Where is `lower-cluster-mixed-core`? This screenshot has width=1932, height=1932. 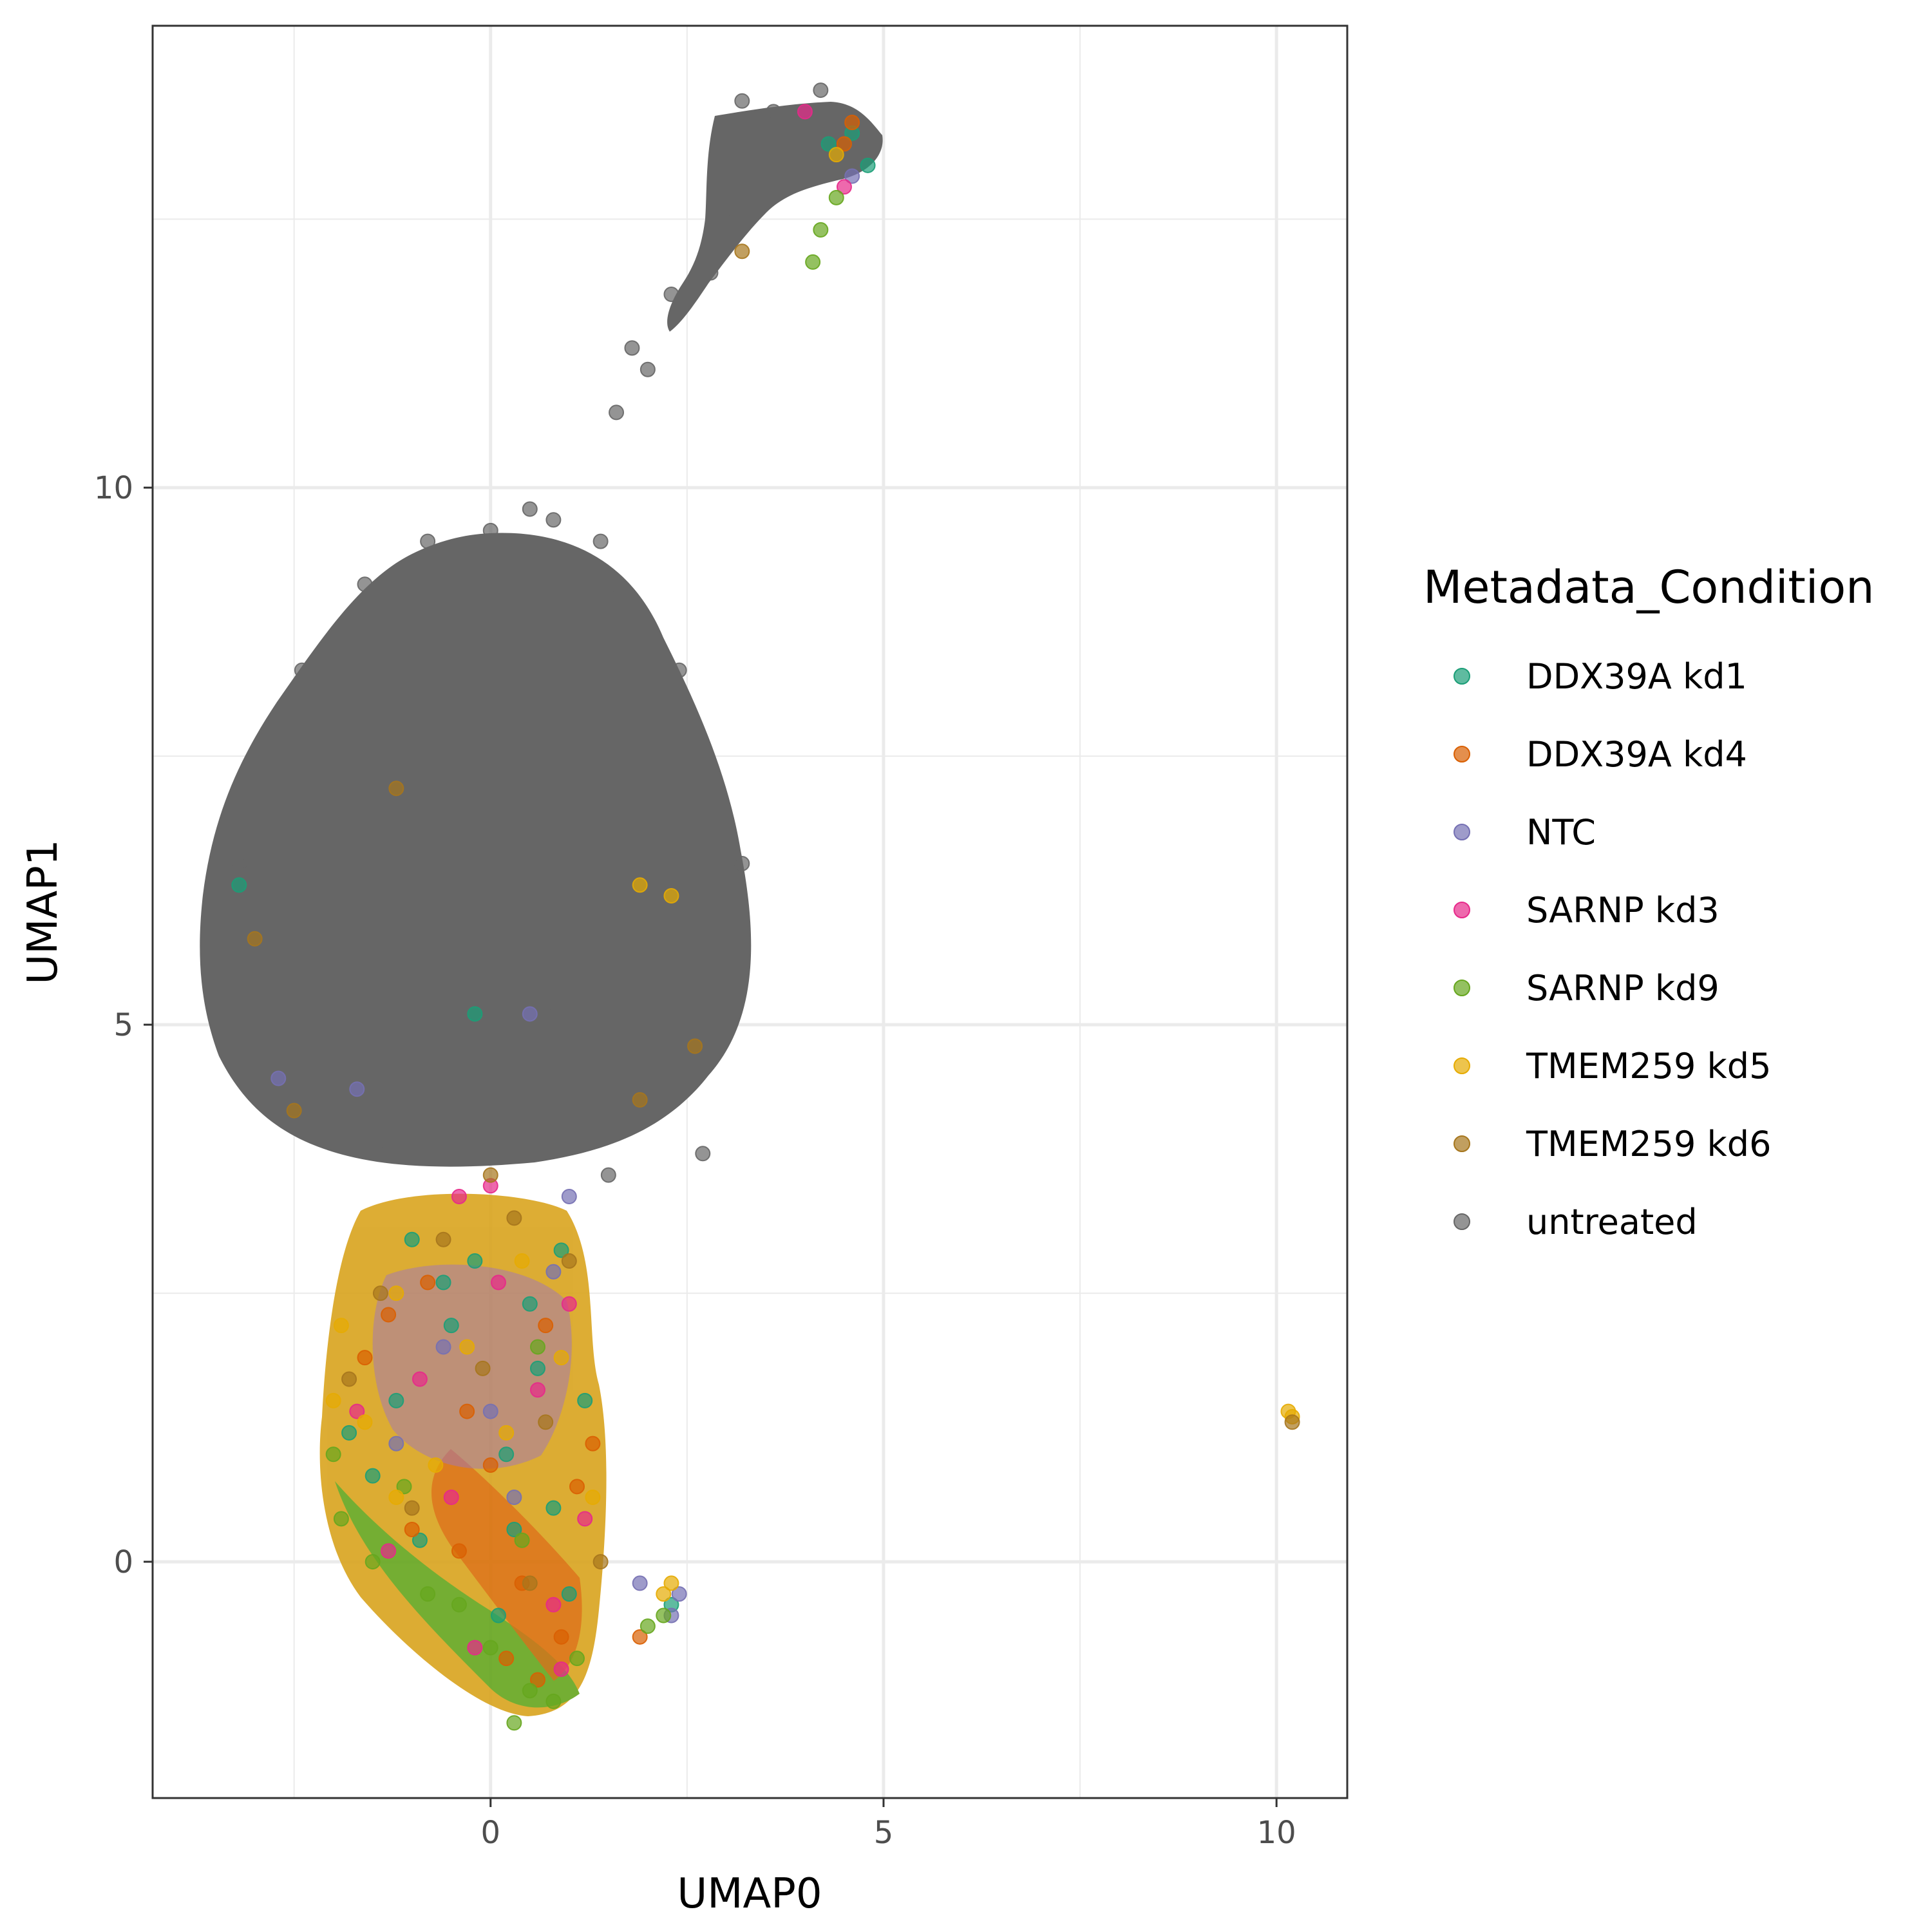
lower-cluster-mixed-core is located at coordinates (472, 1366).